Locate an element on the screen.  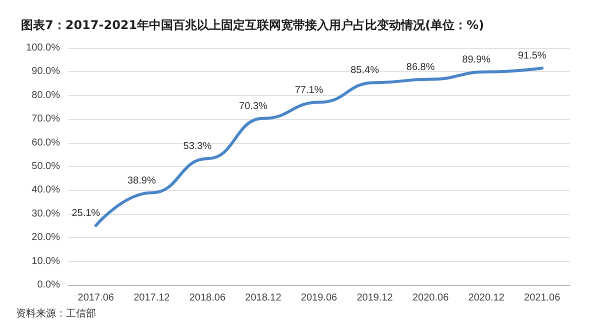
x-tick-label: 2017.12 is located at coordinates (152, 298).